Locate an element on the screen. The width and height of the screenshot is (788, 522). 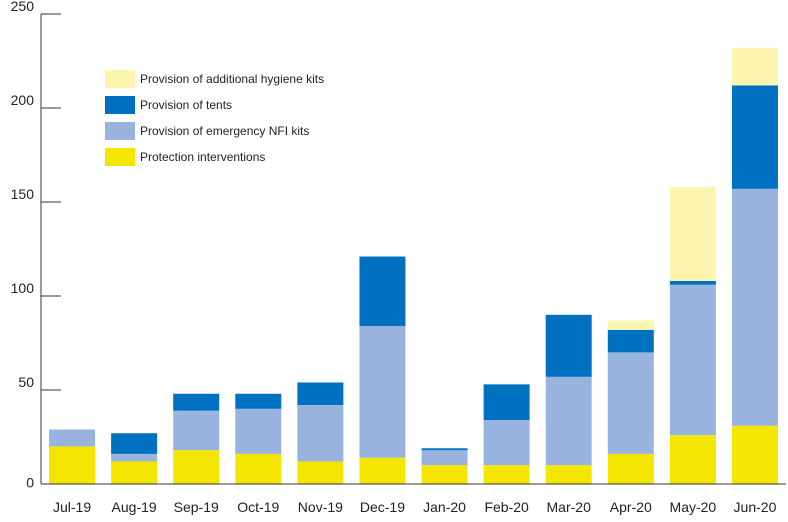
x-tick-label: Mar-20 is located at coordinates (569, 507).